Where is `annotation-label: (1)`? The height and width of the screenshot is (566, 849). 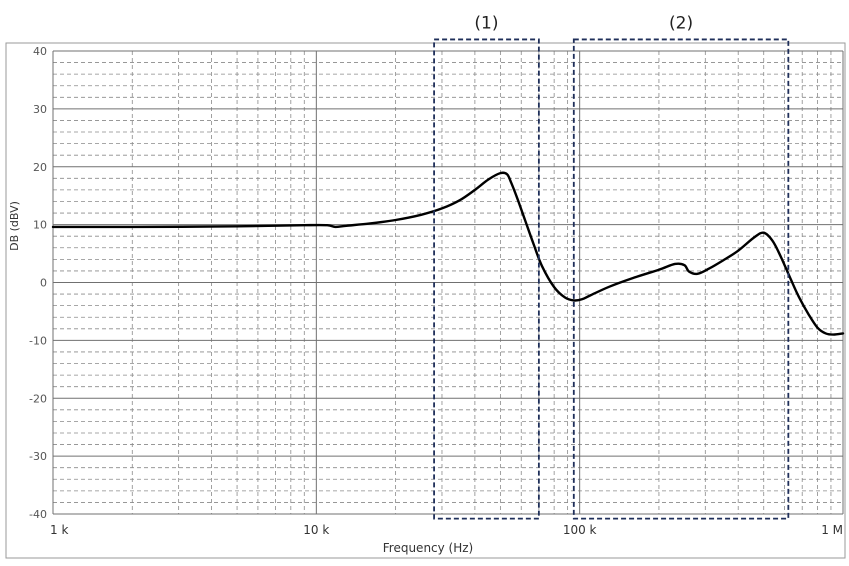
annotation-label: (1) is located at coordinates (486, 23).